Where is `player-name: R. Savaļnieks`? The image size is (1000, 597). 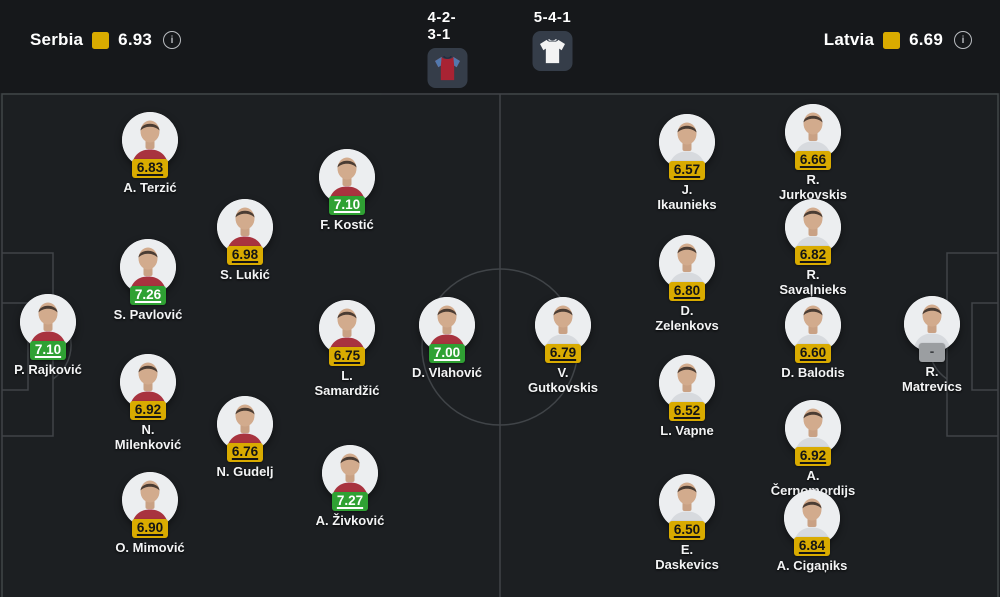
player-name: R. Savaļnieks is located at coordinates (813, 282).